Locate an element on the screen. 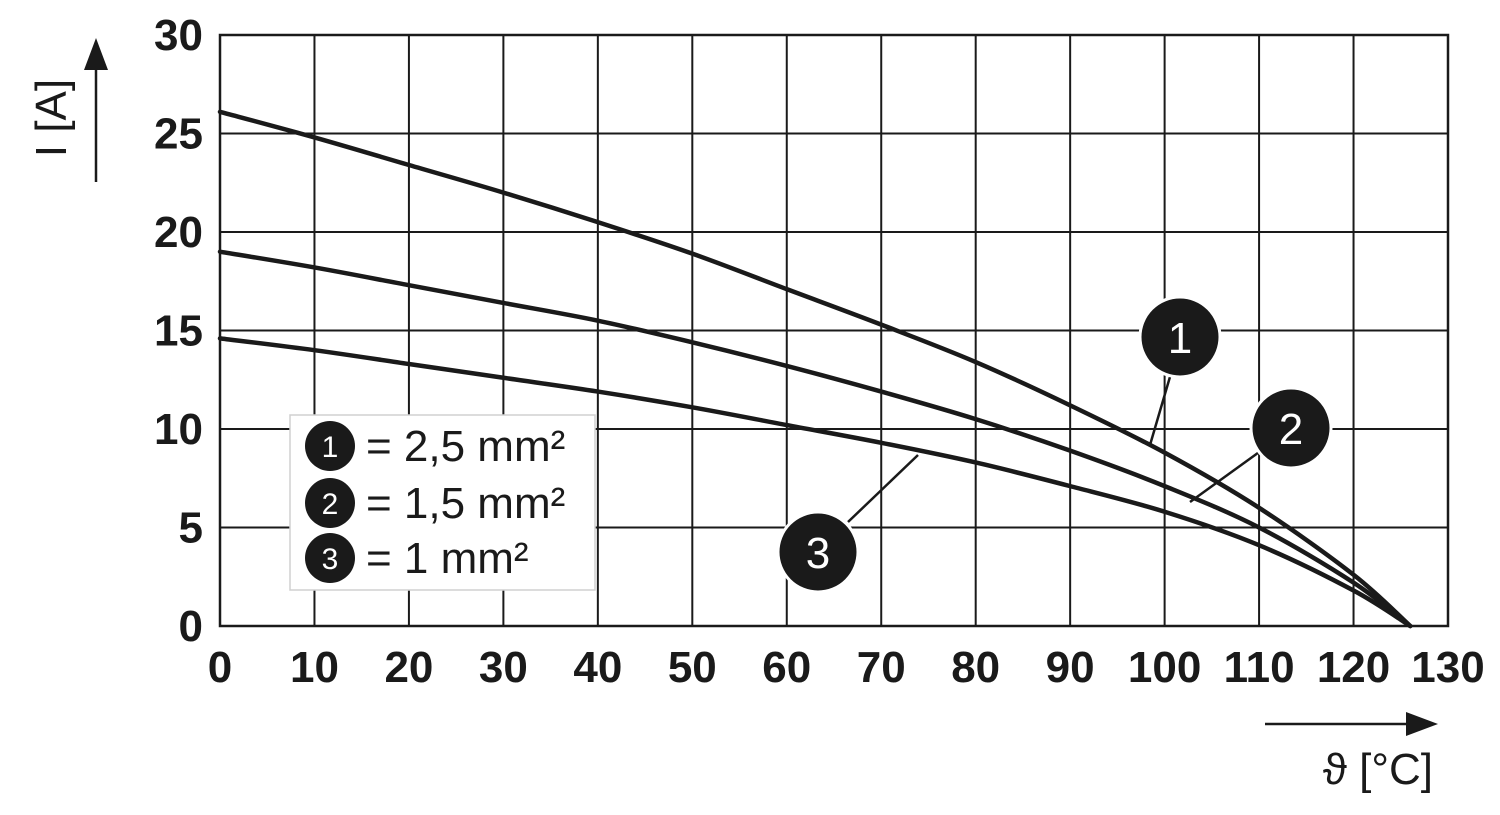  legend-badge-3-label: 3 is located at coordinates (330, 559).